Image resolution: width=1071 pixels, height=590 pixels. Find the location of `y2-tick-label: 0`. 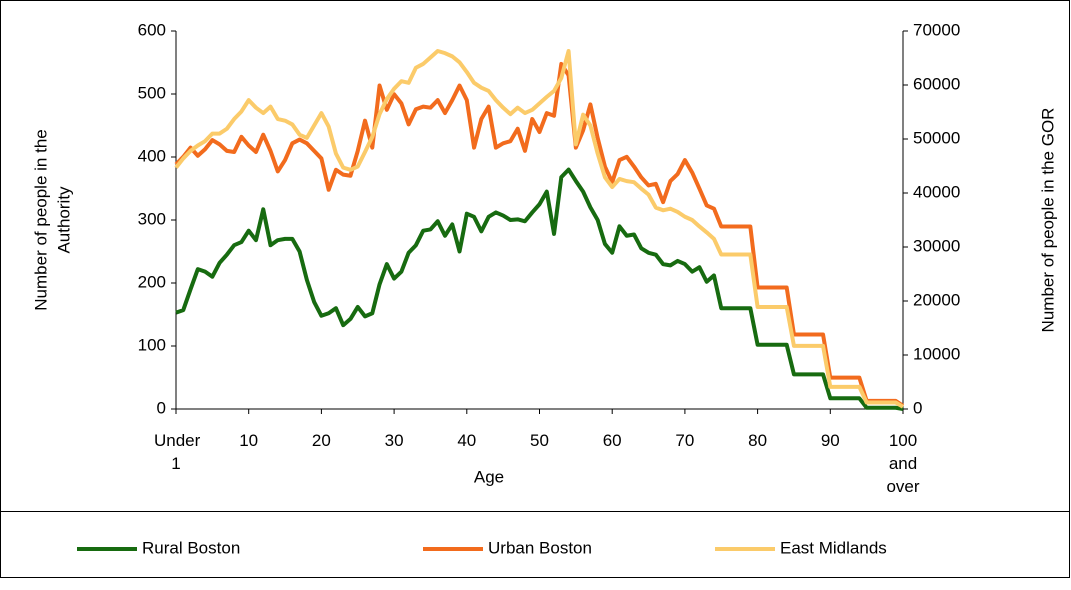

y2-tick-label: 0 is located at coordinates (917, 407).